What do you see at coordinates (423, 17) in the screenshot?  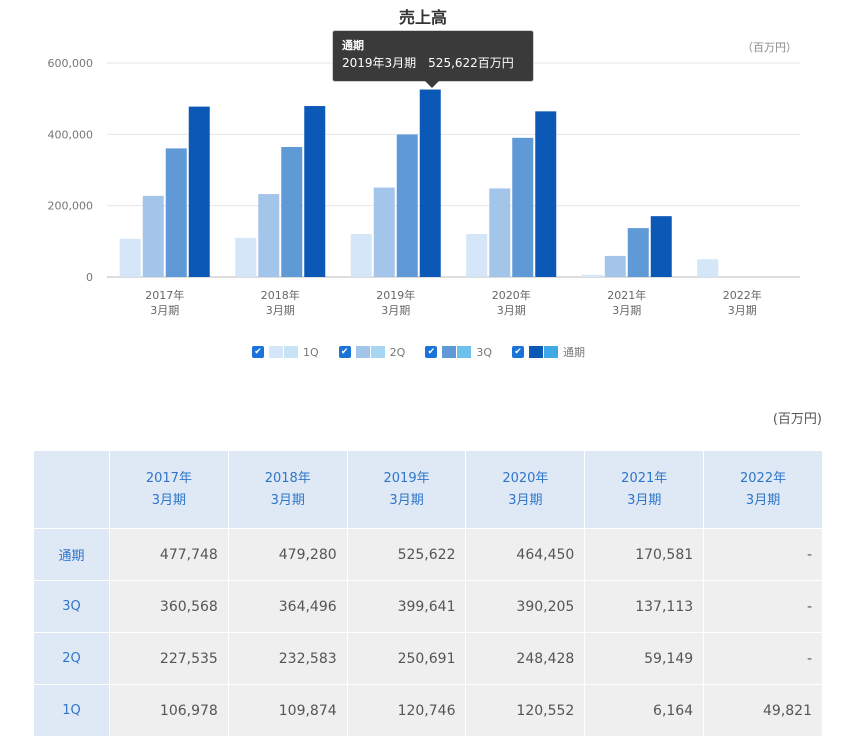 I see `chart-title: 売上高` at bounding box center [423, 17].